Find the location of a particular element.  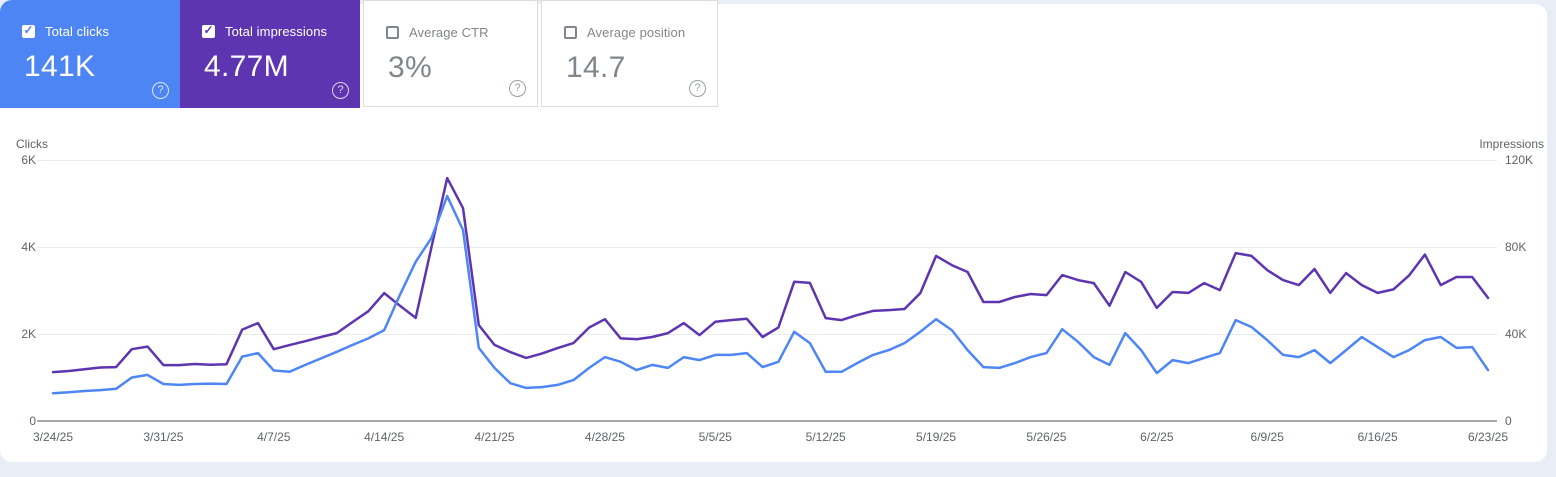

average-ctr-checkbox is located at coordinates (392, 32).